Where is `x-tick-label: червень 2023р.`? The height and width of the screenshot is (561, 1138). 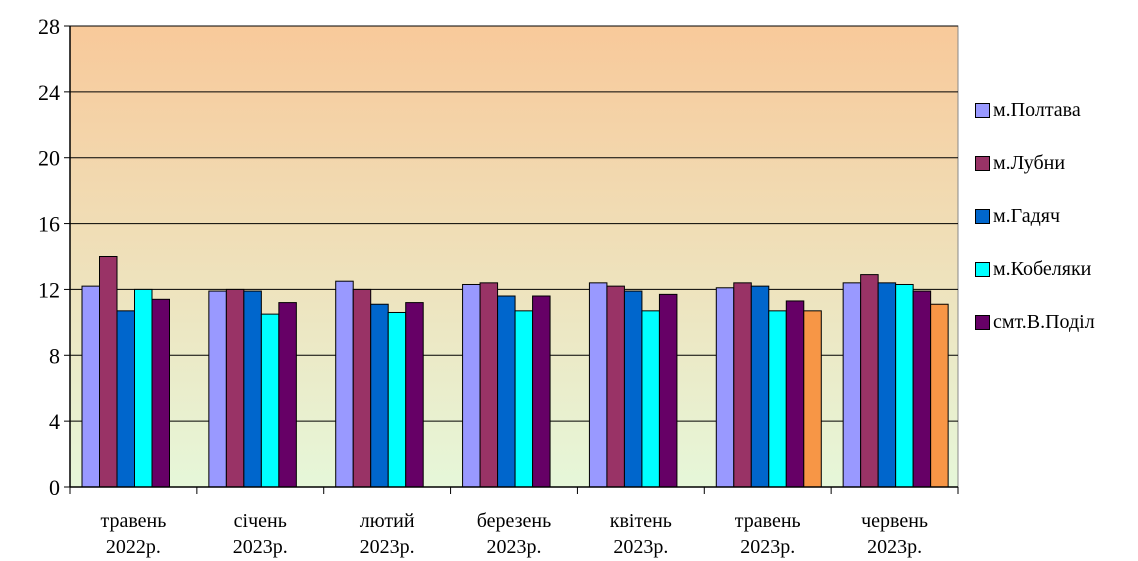
x-tick-label: червень 2023р. is located at coordinates (894, 534).